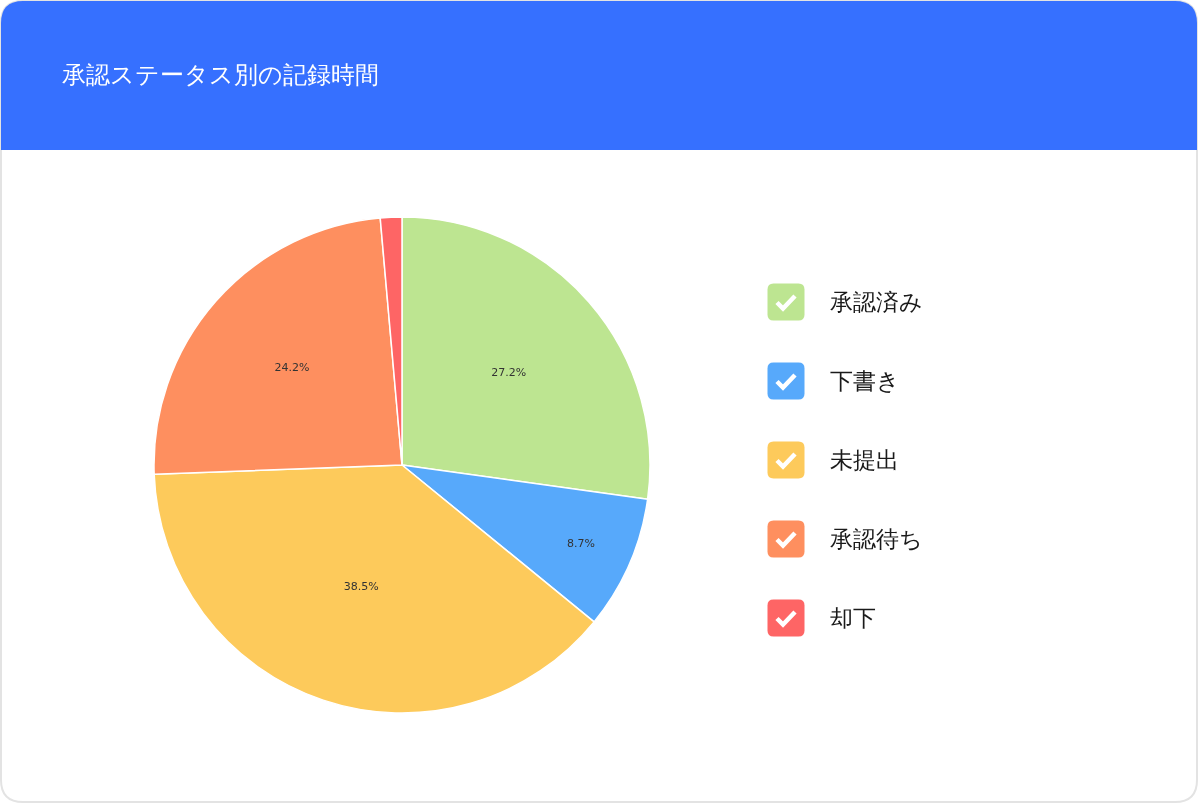 The image size is (1198, 804). I want to click on legend-label: 承認待ち, so click(876, 539).